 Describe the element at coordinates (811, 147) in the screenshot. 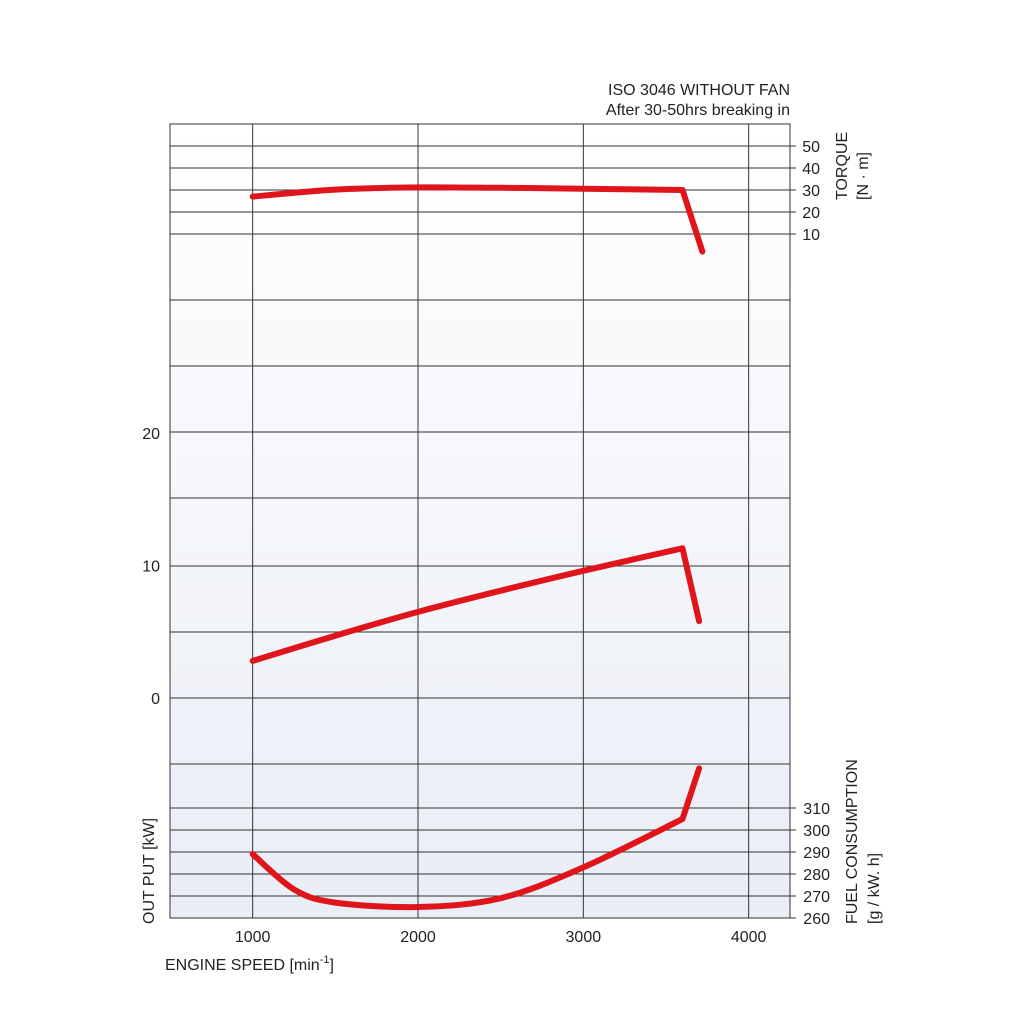

I see `torque-tick-label: 50` at that location.